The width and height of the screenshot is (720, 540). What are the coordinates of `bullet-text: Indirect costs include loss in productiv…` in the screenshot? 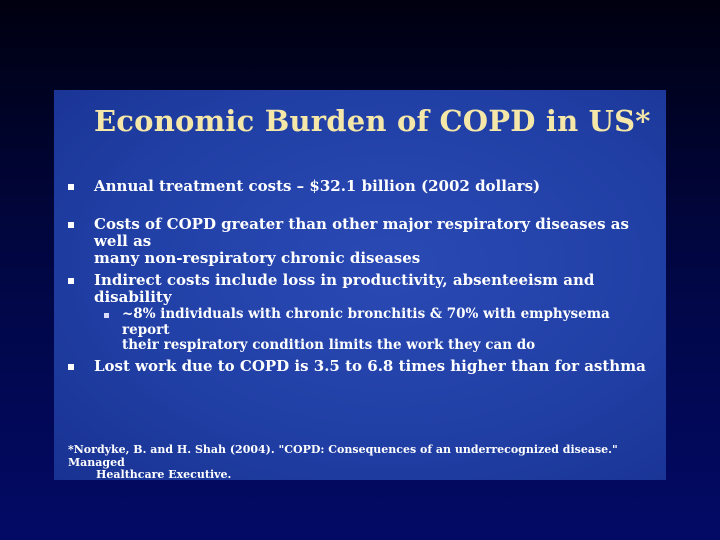 It's located at (344, 288).